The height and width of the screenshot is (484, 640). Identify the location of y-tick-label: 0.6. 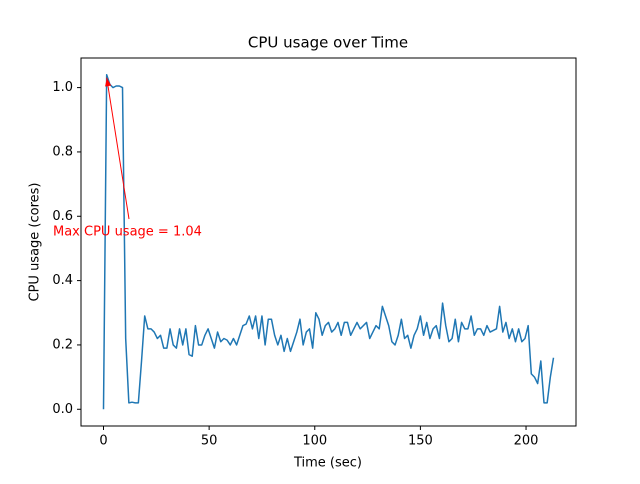
(62, 216).